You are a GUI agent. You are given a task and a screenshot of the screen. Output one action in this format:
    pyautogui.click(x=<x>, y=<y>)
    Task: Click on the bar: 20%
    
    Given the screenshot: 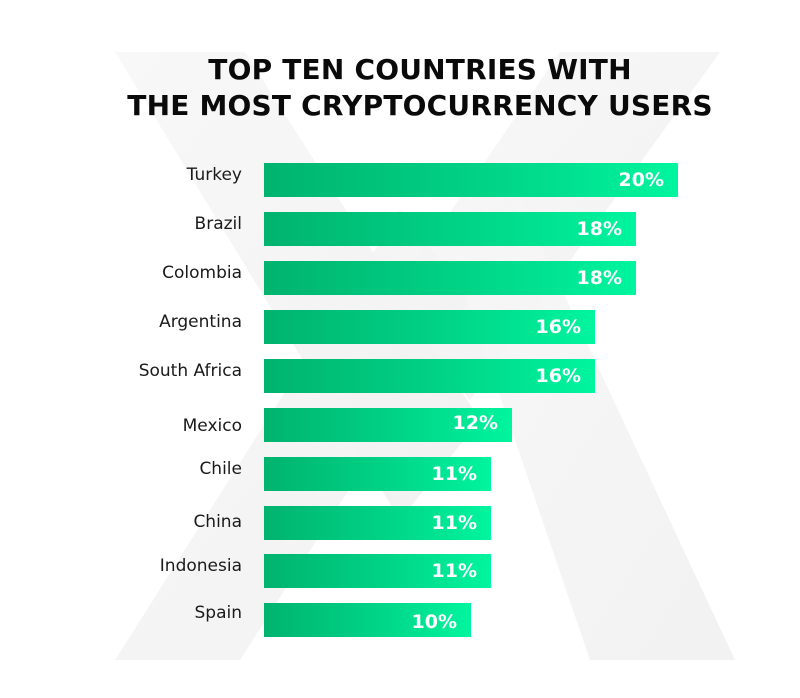 What is the action you would take?
    pyautogui.click(x=471, y=180)
    